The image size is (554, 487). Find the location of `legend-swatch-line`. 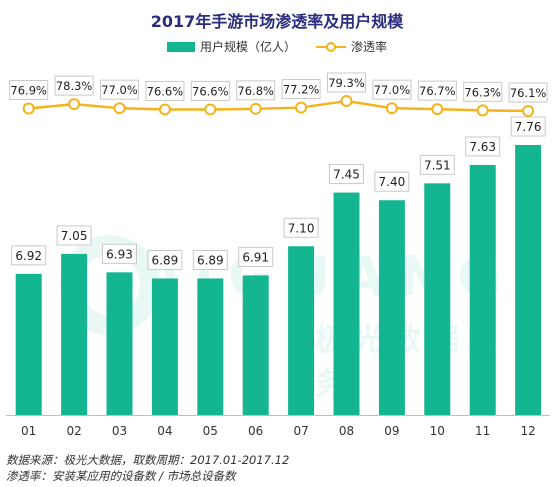

legend-swatch-line is located at coordinates (331, 46).